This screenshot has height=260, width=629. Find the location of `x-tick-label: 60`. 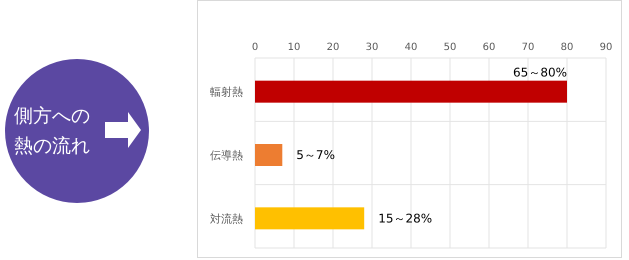

x-tick-label: 60 is located at coordinates (489, 47).